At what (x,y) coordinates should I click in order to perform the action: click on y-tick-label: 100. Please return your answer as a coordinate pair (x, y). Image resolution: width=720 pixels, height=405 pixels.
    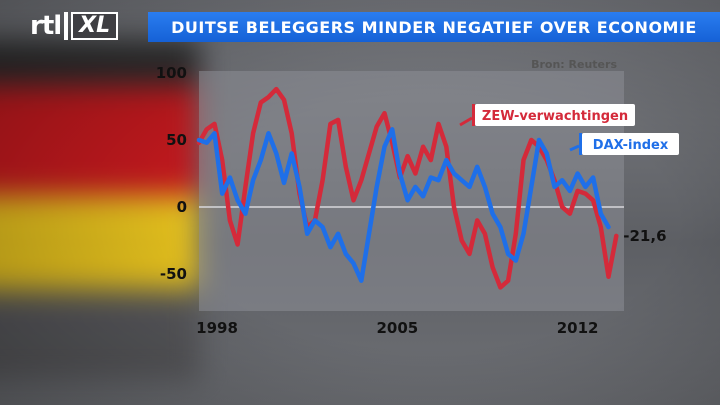
    Looking at the image, I should click on (171, 73).